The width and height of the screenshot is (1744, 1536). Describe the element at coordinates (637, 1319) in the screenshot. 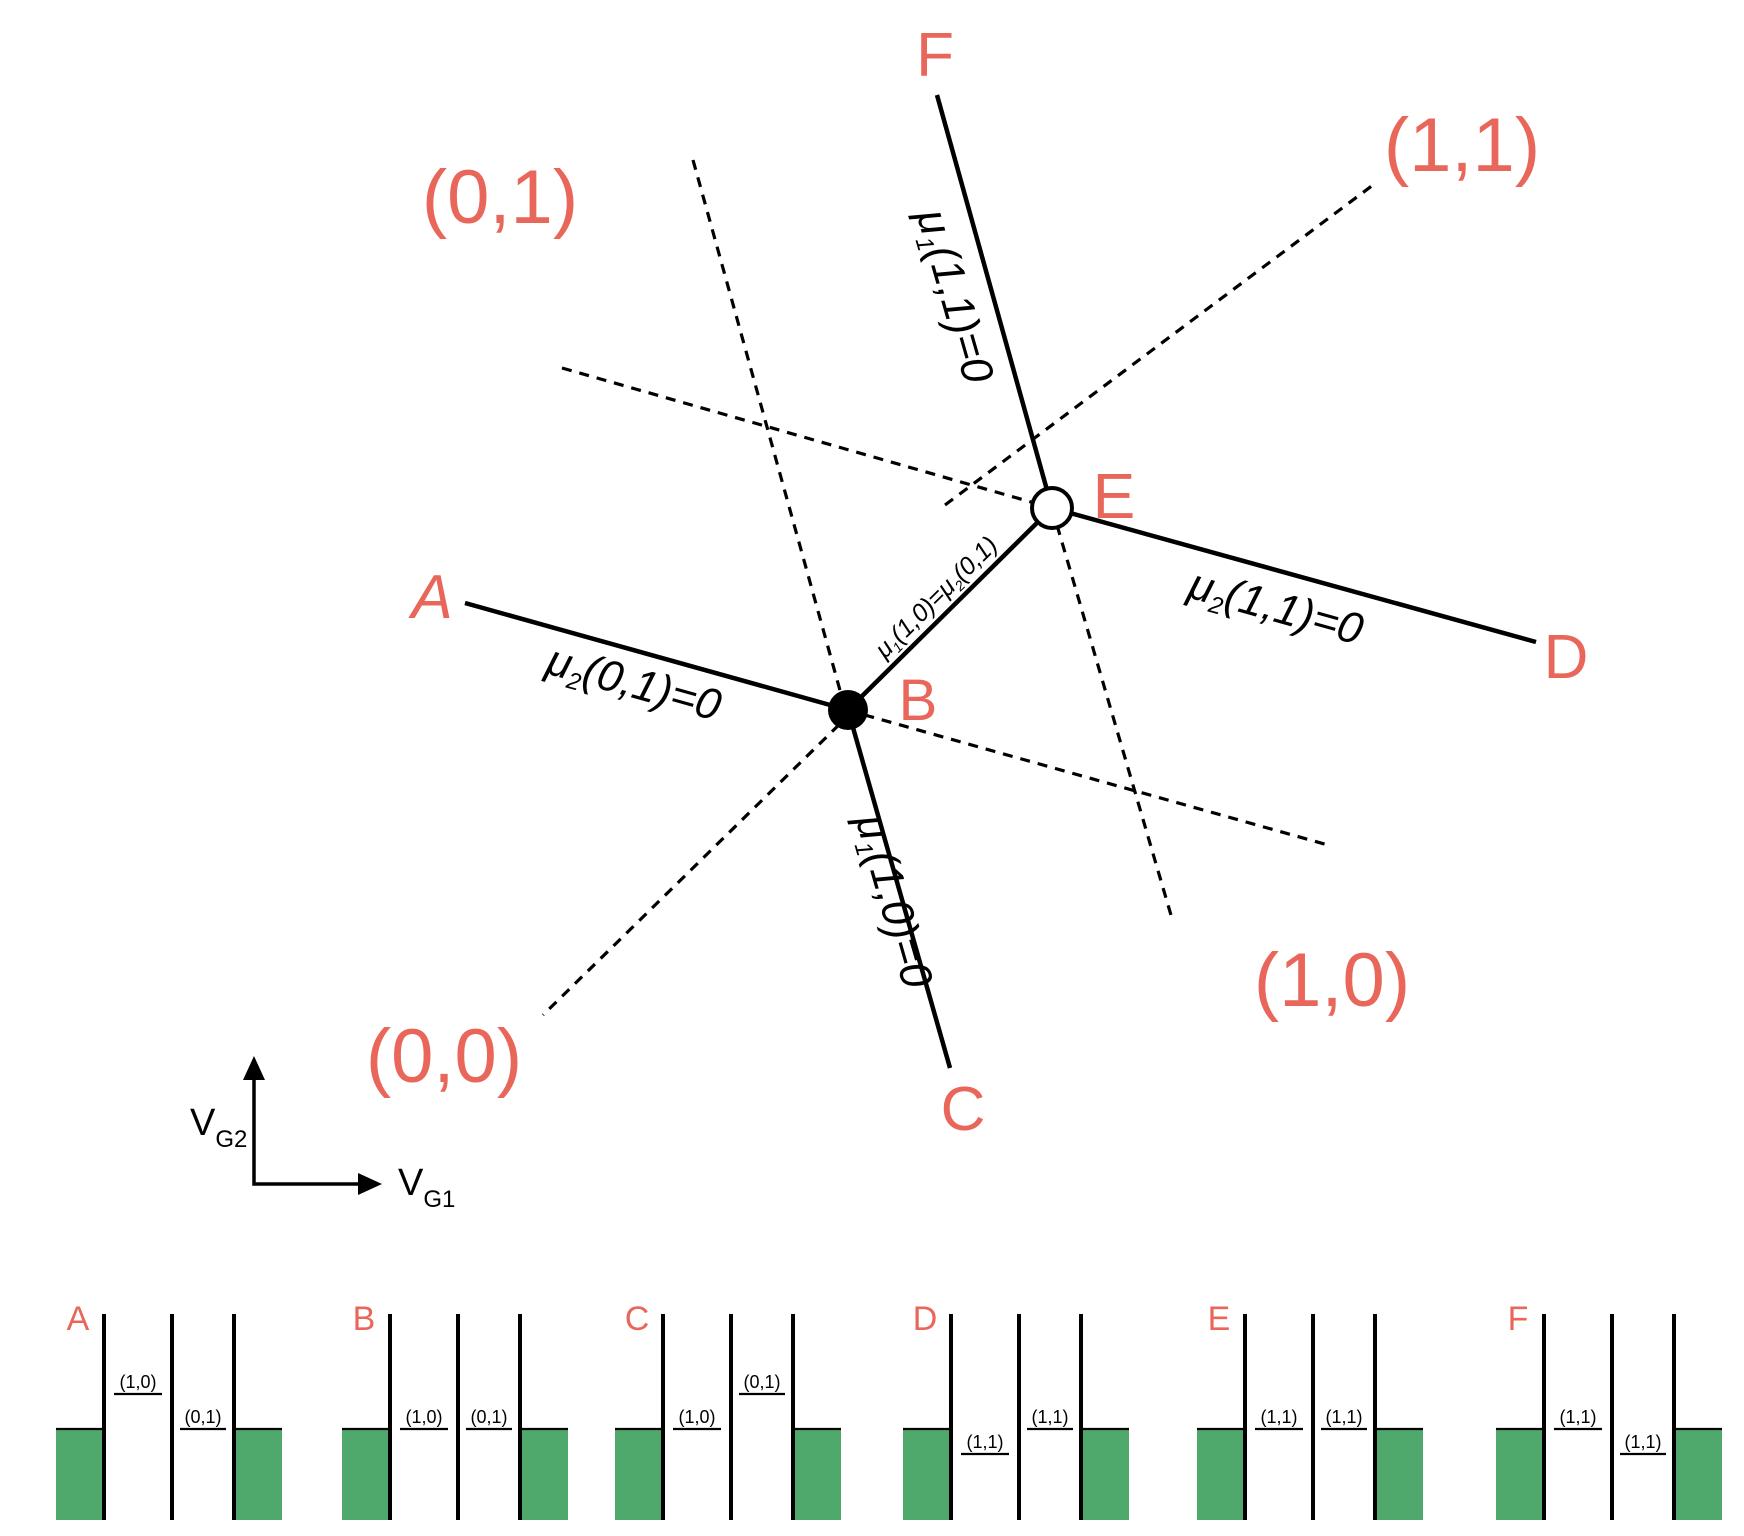

I see `panel-label: C` at that location.